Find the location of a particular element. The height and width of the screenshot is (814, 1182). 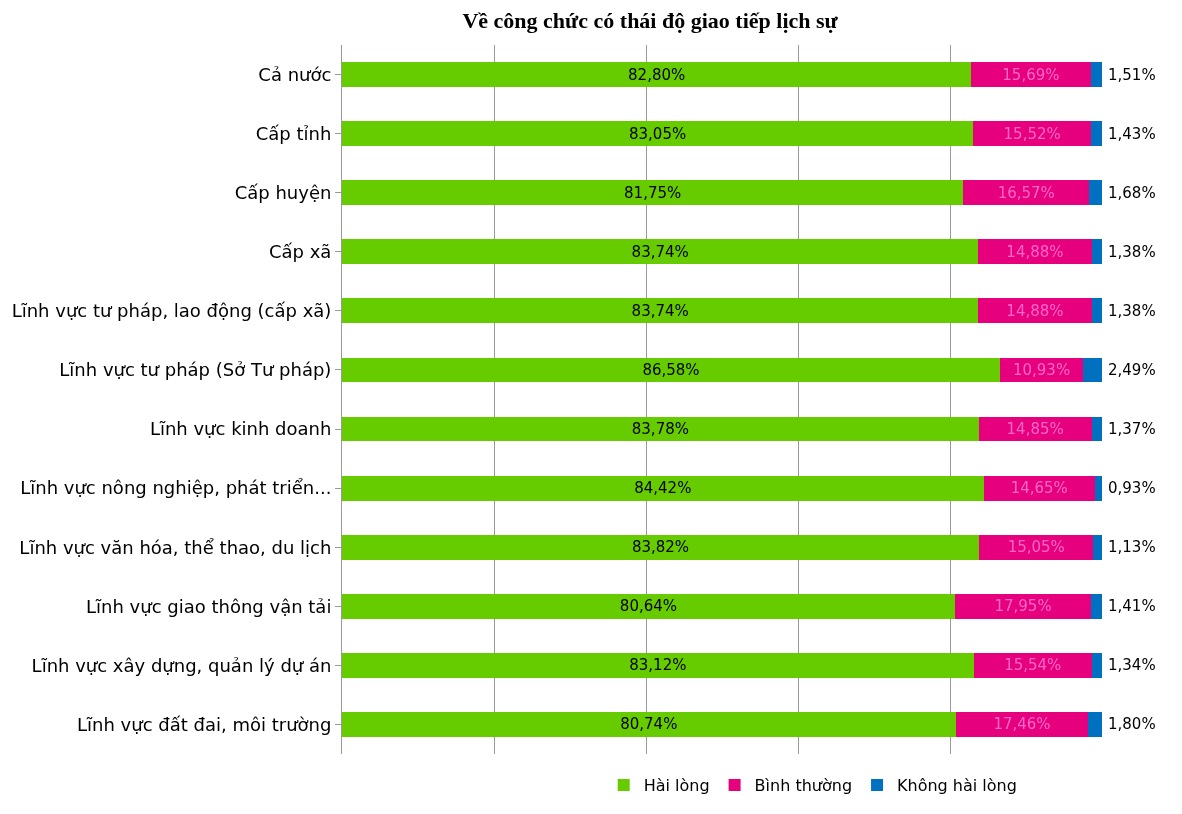

data-label: 82,80% is located at coordinates (657, 74).